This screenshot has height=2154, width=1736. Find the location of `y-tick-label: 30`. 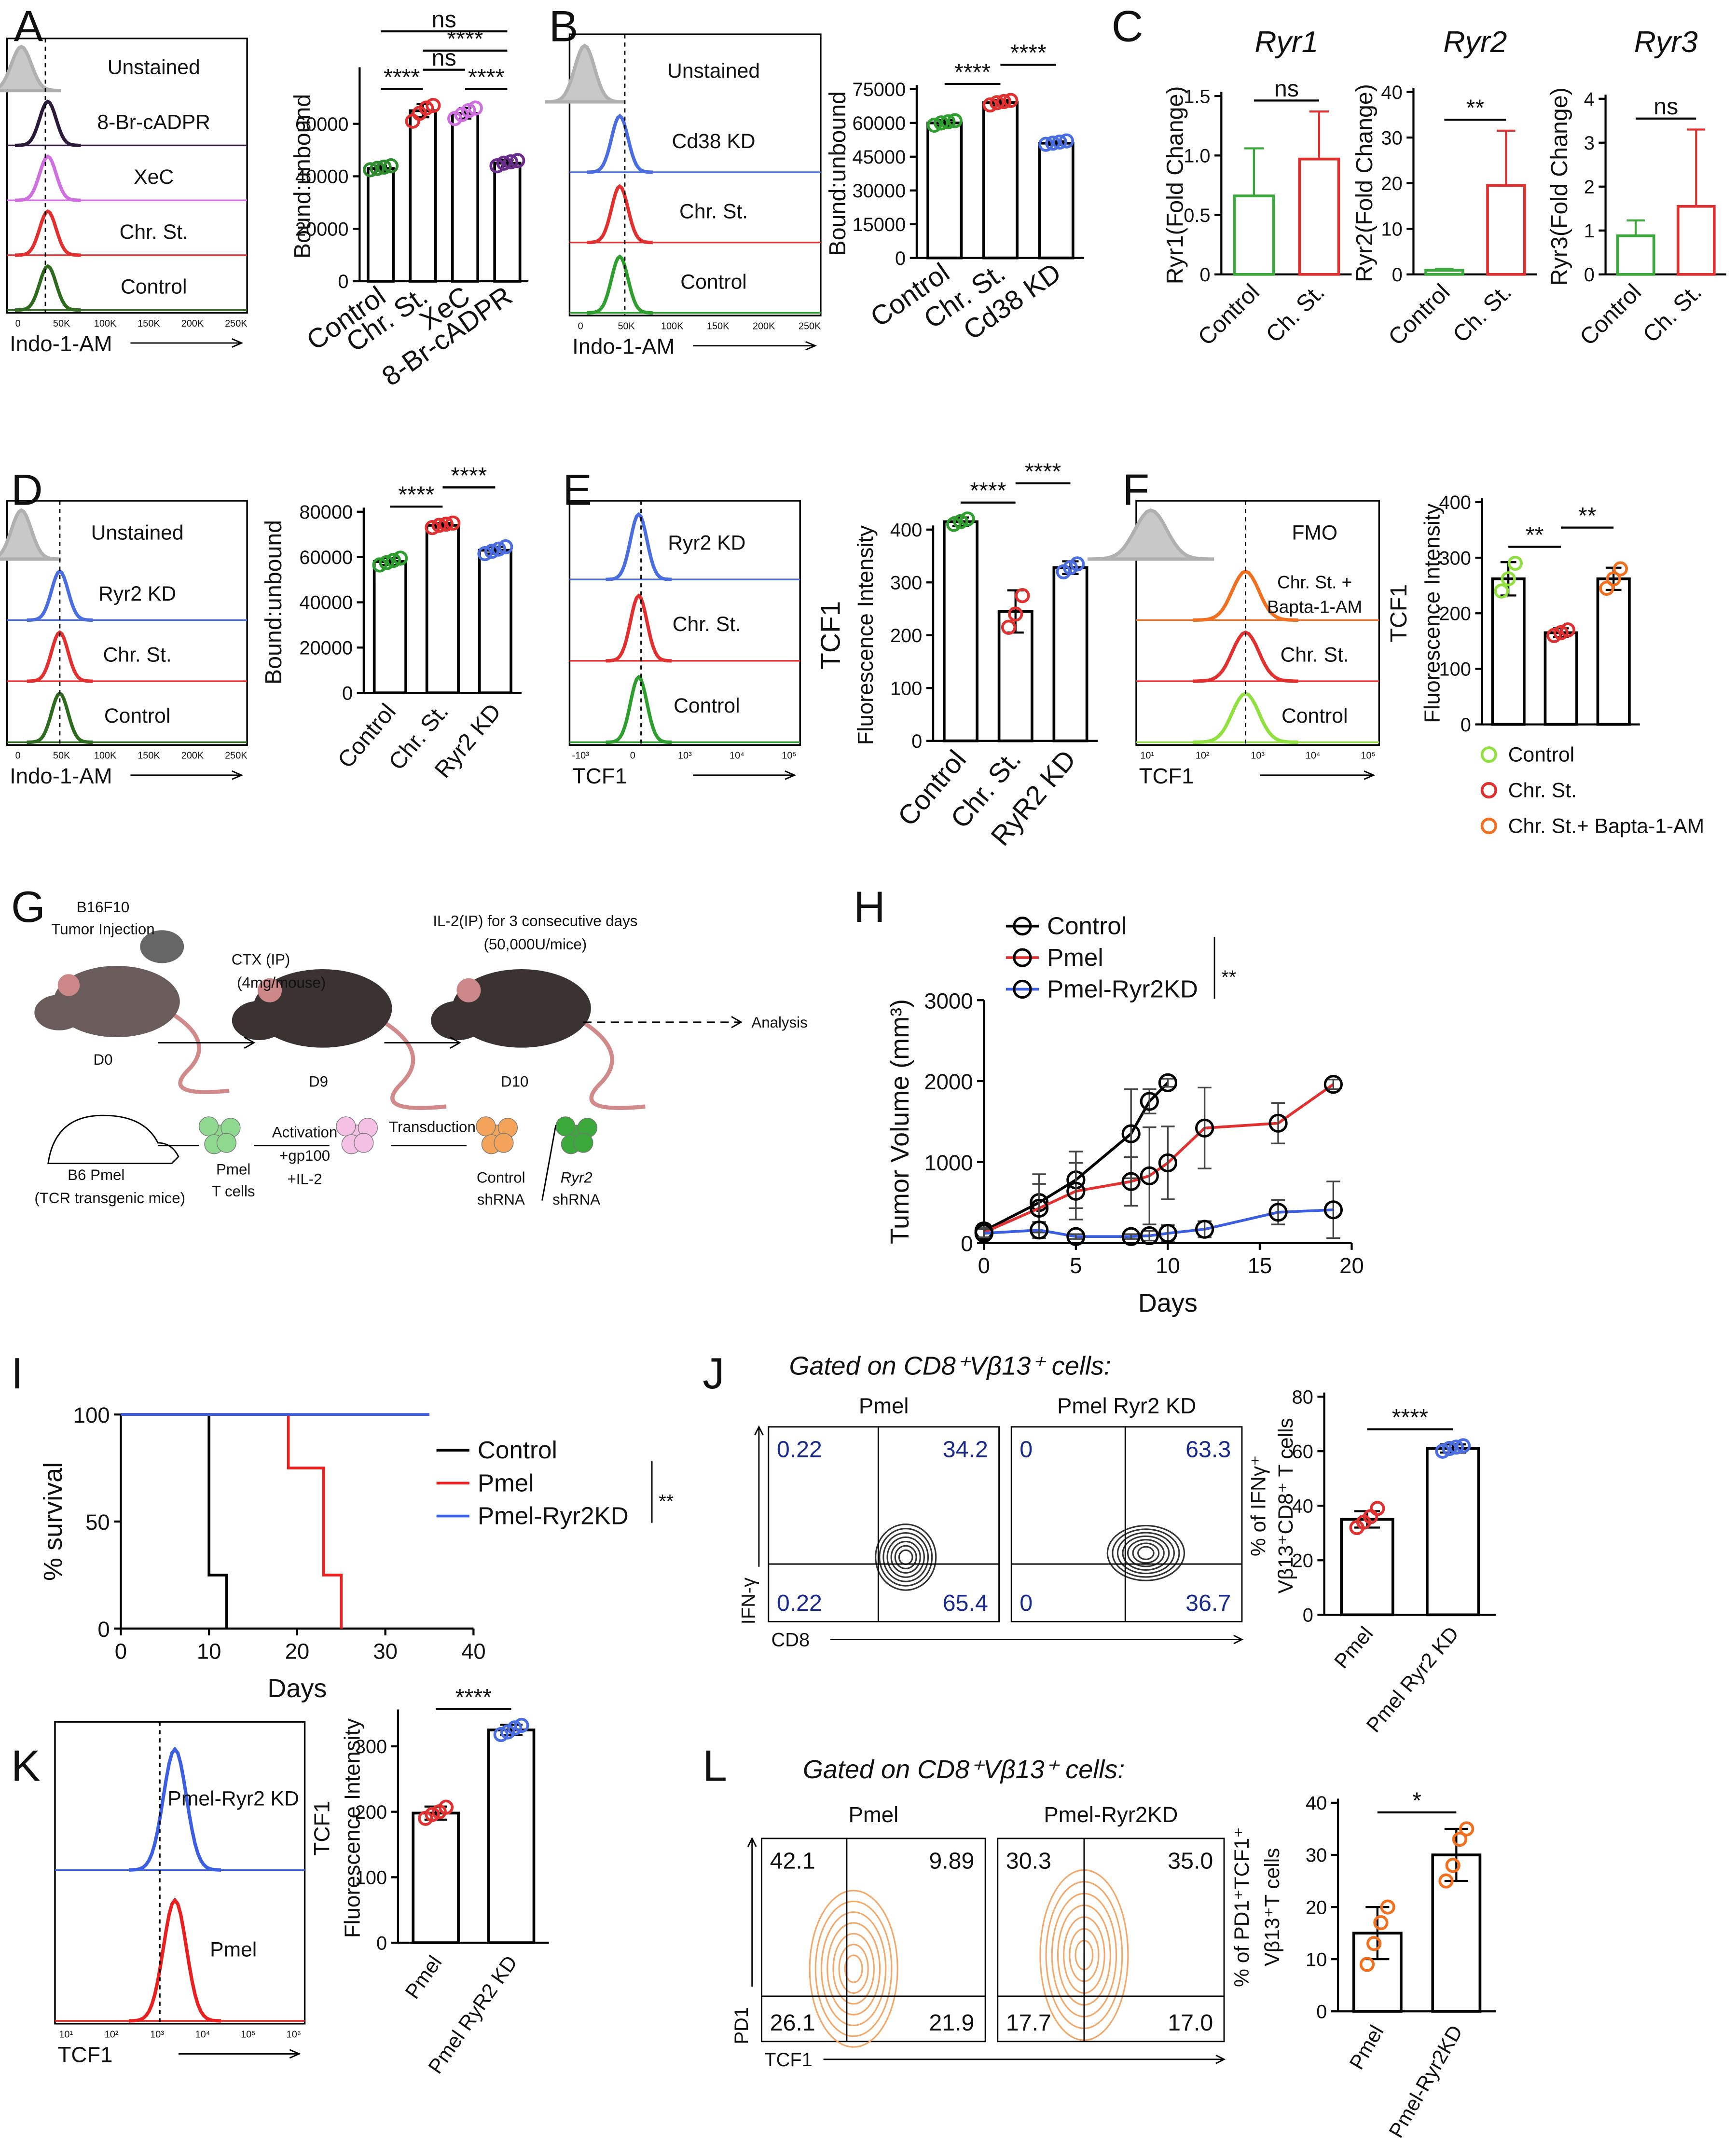

y-tick-label: 30 is located at coordinates (1391, 138).